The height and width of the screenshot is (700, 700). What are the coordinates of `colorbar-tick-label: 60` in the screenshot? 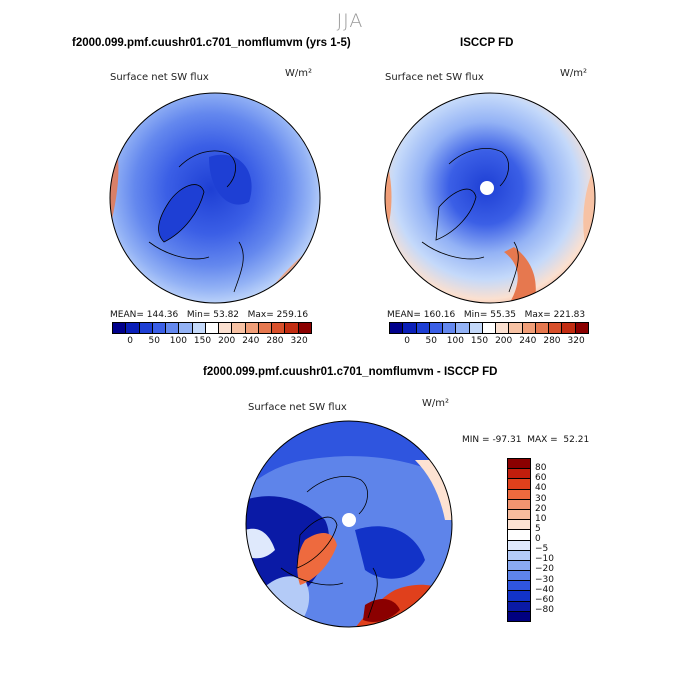 It's located at (541, 478).